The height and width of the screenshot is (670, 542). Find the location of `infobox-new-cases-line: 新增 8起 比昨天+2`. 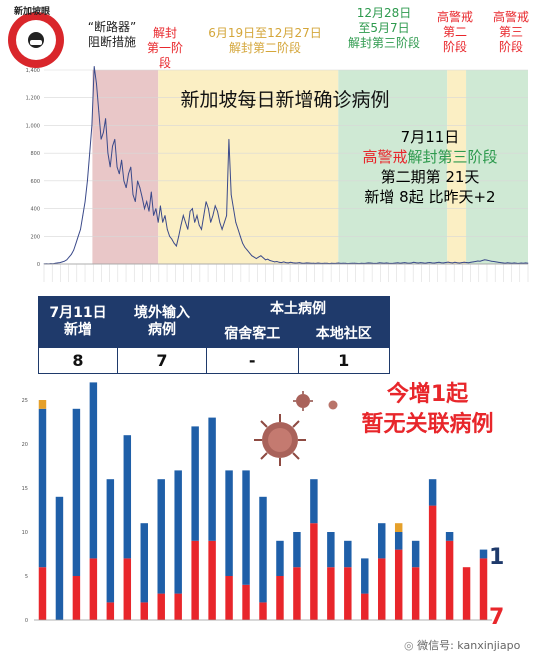

infobox-new-cases-line: 新增 8起 比昨天+2 is located at coordinates (430, 197).